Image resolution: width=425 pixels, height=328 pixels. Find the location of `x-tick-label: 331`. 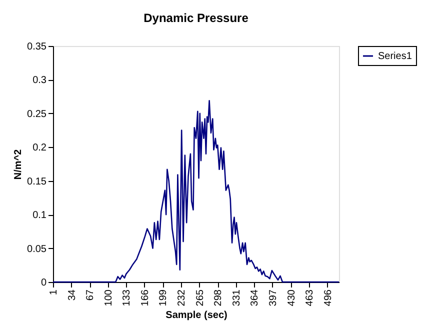

x-tick-label: 331 is located at coordinates (236, 297).